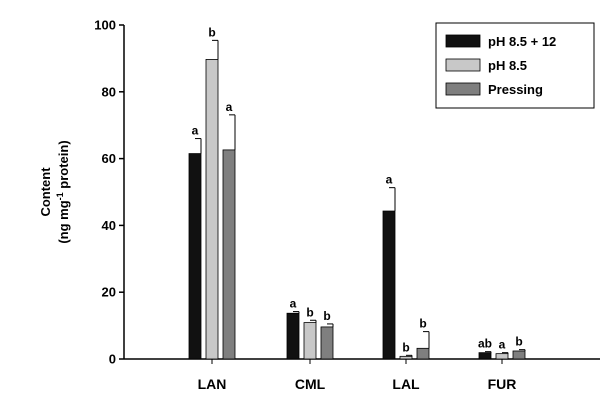 This screenshot has width=612, height=395. What do you see at coordinates (109, 158) in the screenshot?
I see `y-tick-label: 60` at bounding box center [109, 158].